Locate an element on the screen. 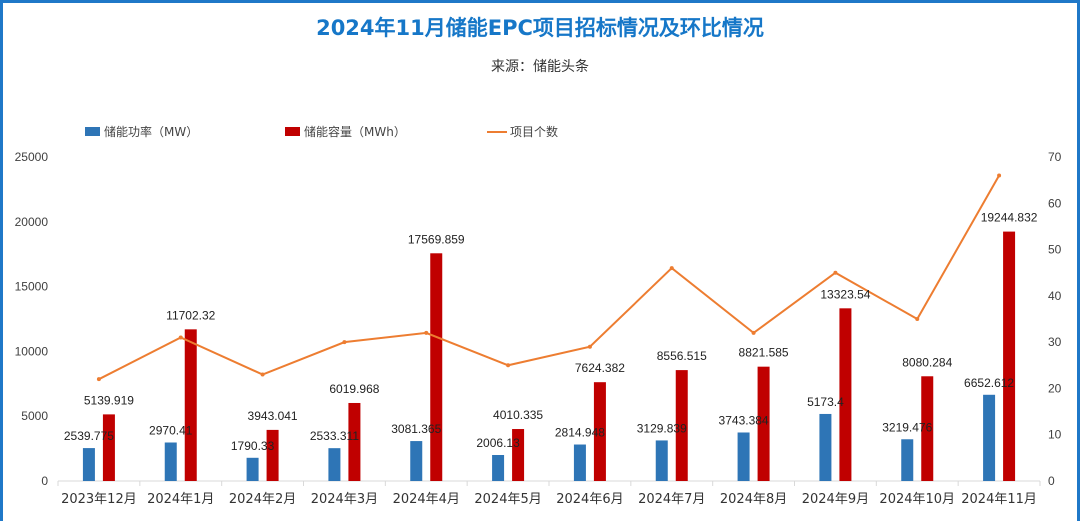 The width and height of the screenshot is (1080, 521). y2-axis-tick-label: 70 is located at coordinates (1055, 157).